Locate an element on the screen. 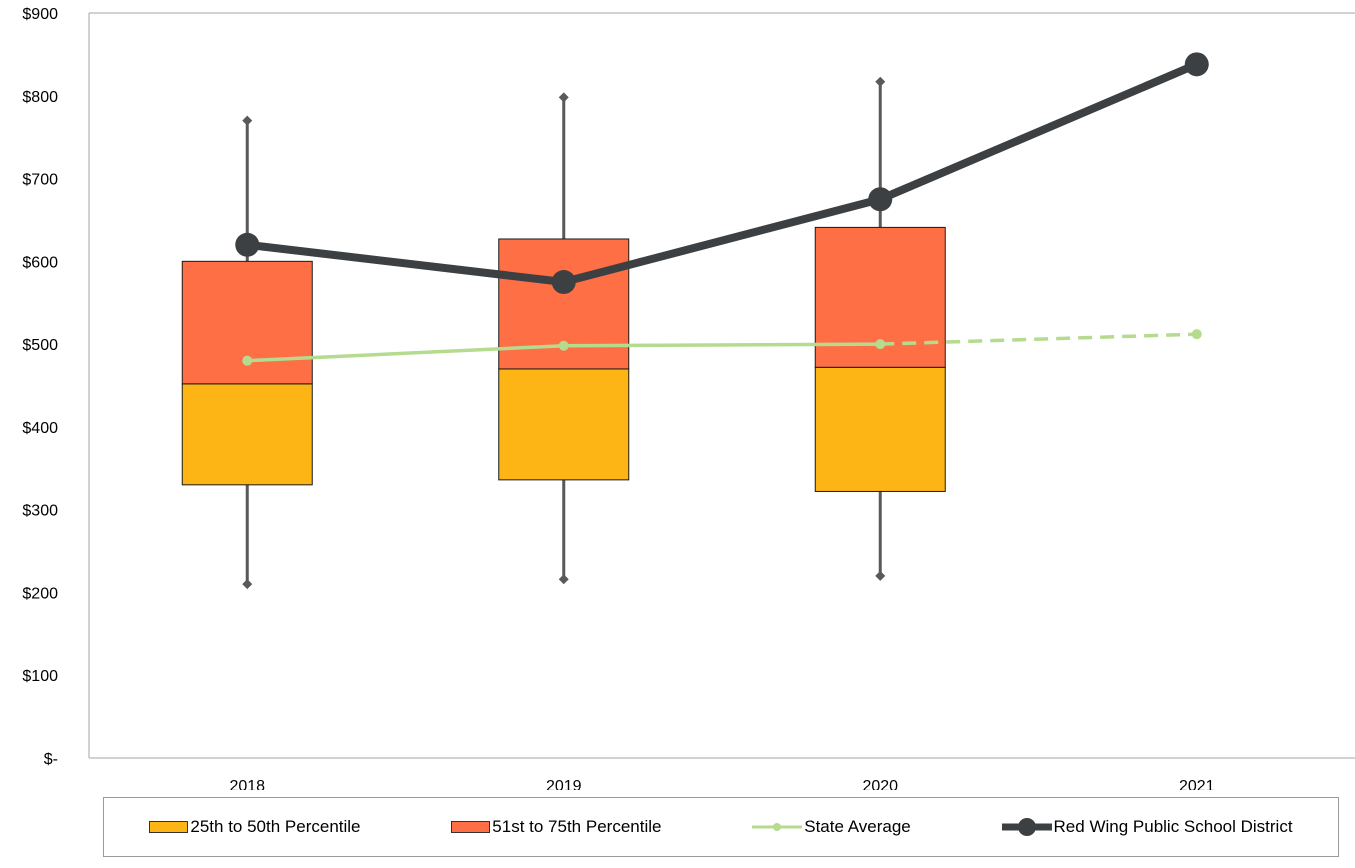 The image size is (1355, 868). series-line-projected is located at coordinates (1038, 339).